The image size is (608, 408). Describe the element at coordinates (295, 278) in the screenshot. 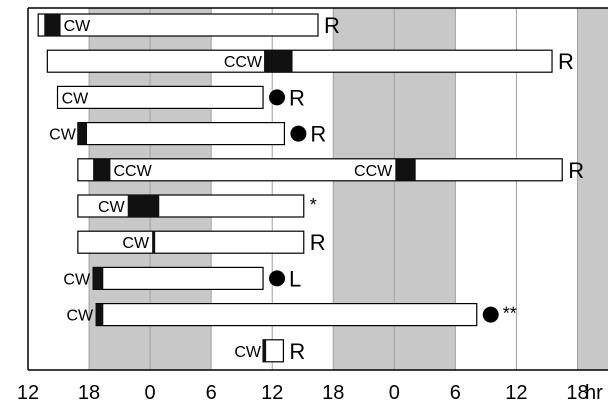

I see `row-suffix-label: L` at that location.